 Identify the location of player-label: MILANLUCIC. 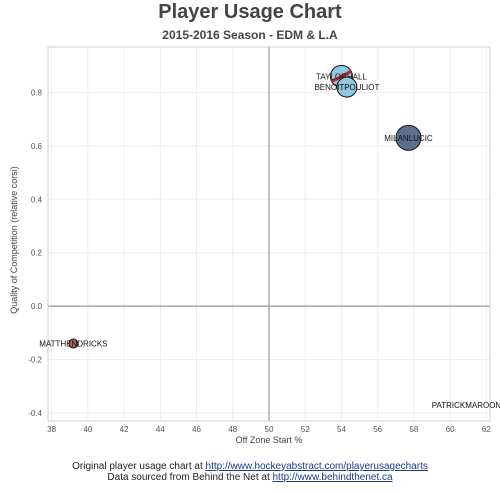
(408, 138).